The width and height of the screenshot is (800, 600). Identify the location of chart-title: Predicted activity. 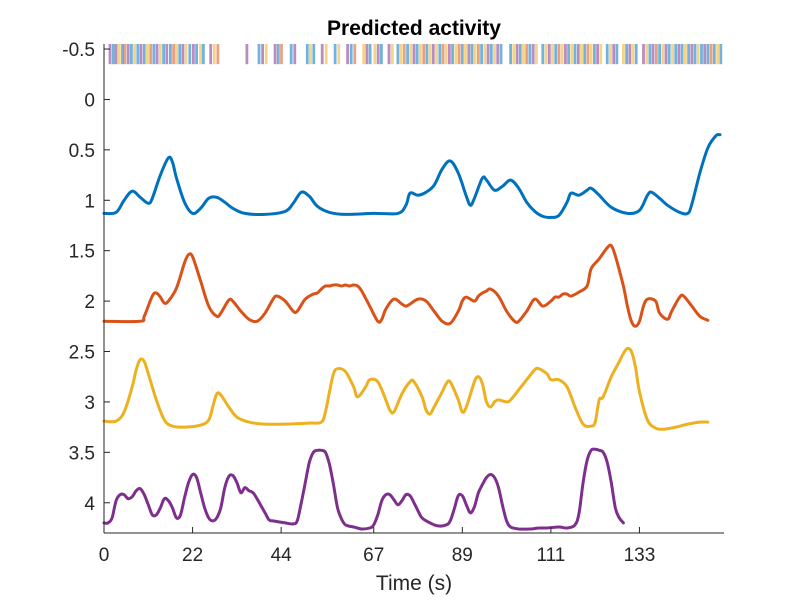
(414, 28).